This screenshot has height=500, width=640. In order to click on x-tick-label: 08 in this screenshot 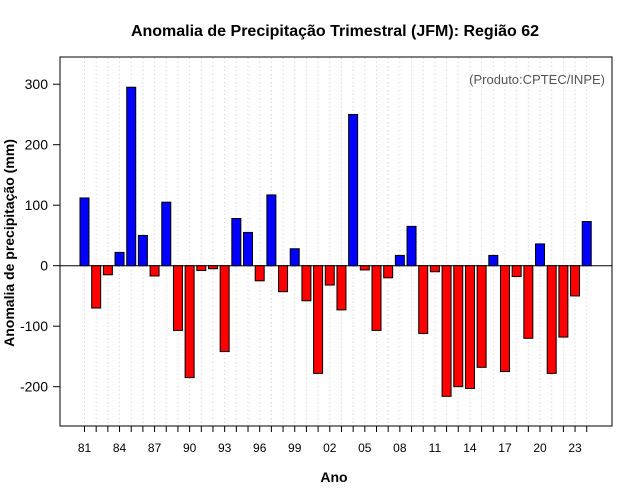, I will do `click(400, 448)`.